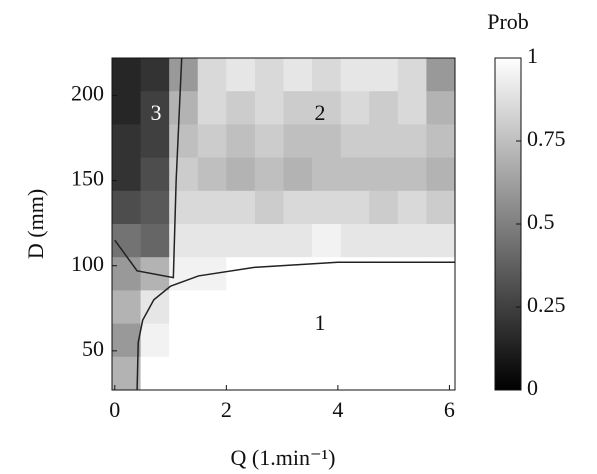 This screenshot has height=474, width=597. Describe the element at coordinates (226, 409) in the screenshot. I see `x-tick-label: 2` at that location.